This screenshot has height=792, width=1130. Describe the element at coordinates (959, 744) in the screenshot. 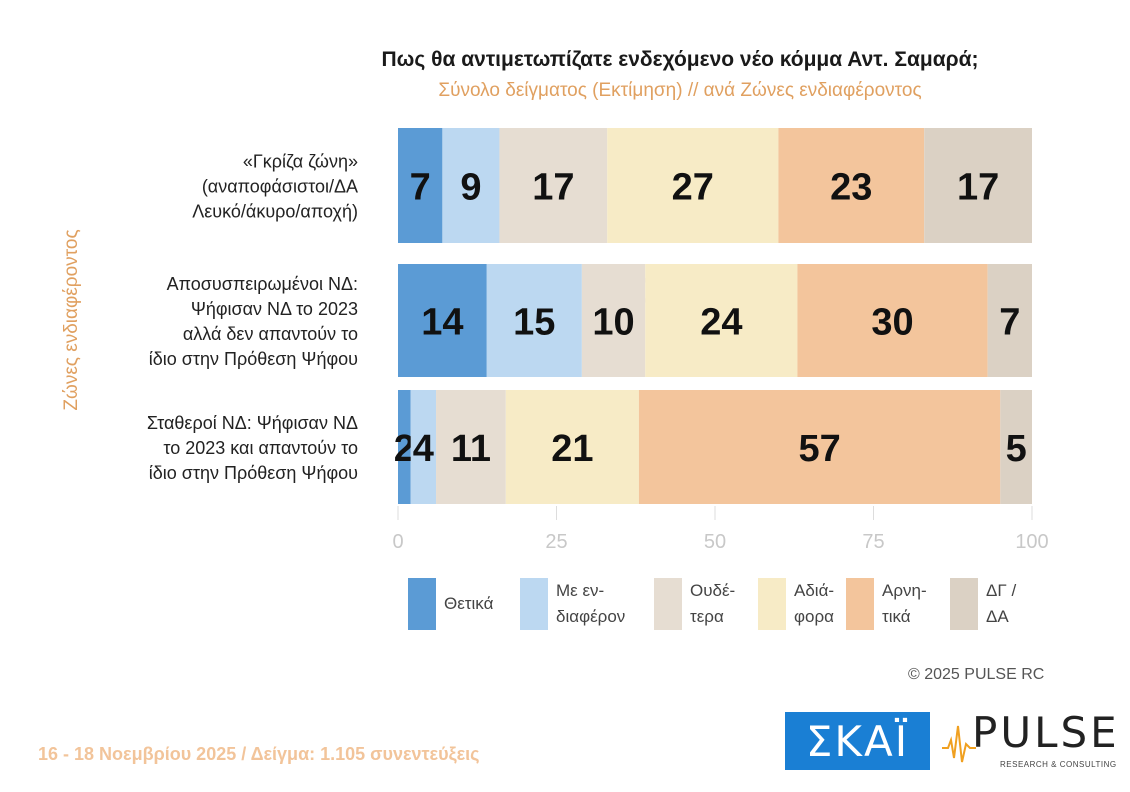

I see `pulse-wave-icon` at that location.